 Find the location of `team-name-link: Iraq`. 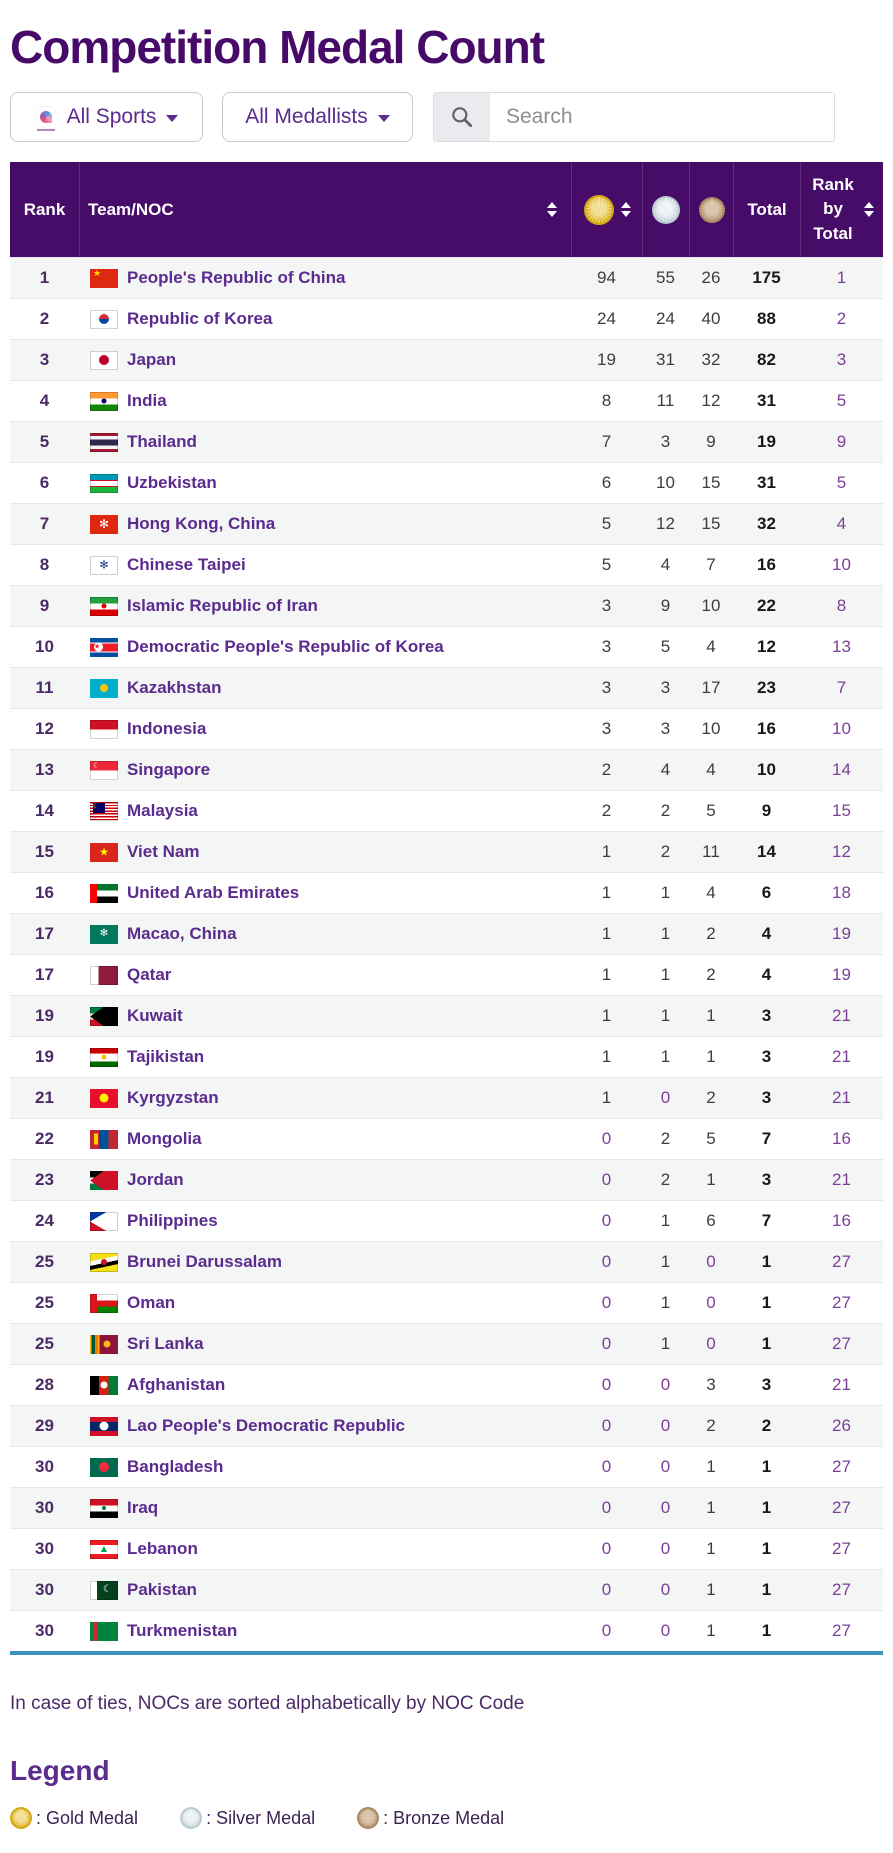

team-name-link: Iraq is located at coordinates (143, 1507).